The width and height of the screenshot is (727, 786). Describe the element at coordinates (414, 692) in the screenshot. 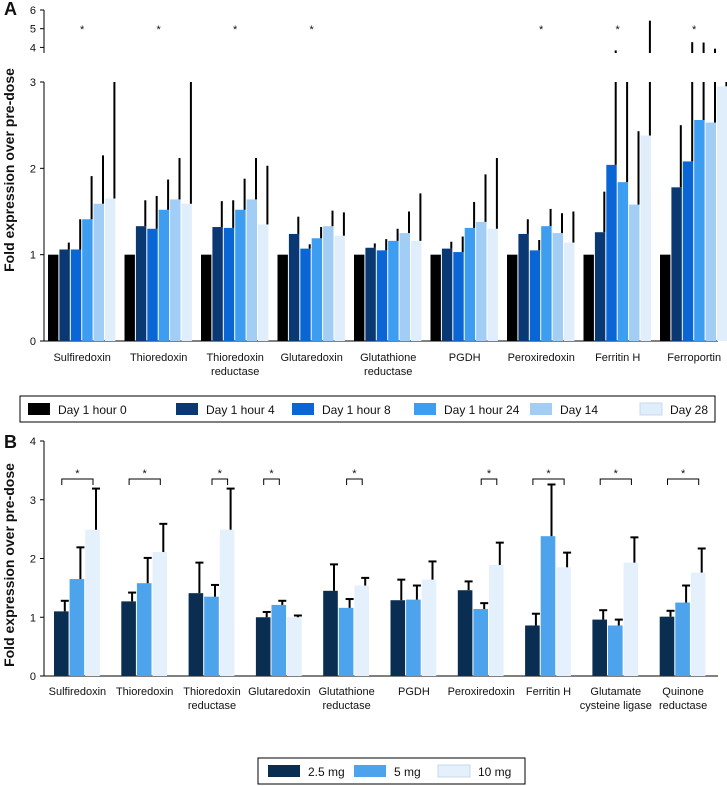

I see `panel-b-x-tick-label: PGDH` at that location.